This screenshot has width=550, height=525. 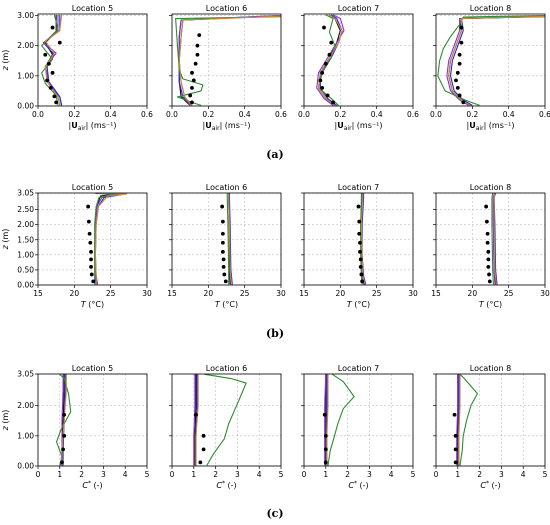 What do you see at coordinates (413, 293) in the screenshot?
I see `x-tick-label: 30` at bounding box center [413, 293].